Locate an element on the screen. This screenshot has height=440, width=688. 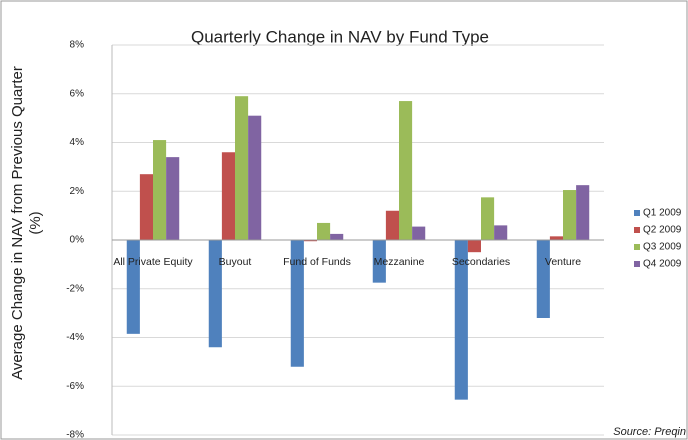
y-tick-label: 4% is located at coordinates (77, 142).